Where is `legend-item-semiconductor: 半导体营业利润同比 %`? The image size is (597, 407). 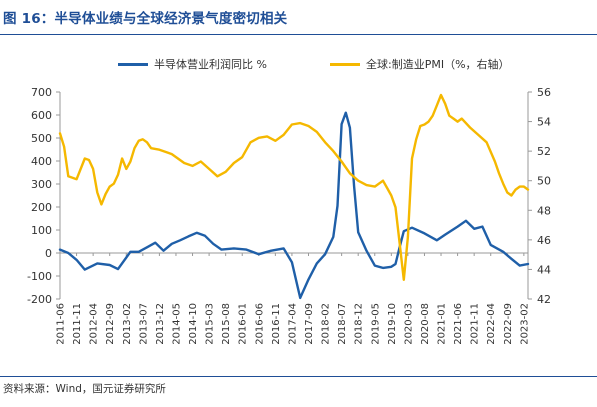
legend-item-semiconductor: 半导体营业利润同比 % is located at coordinates (192, 64).